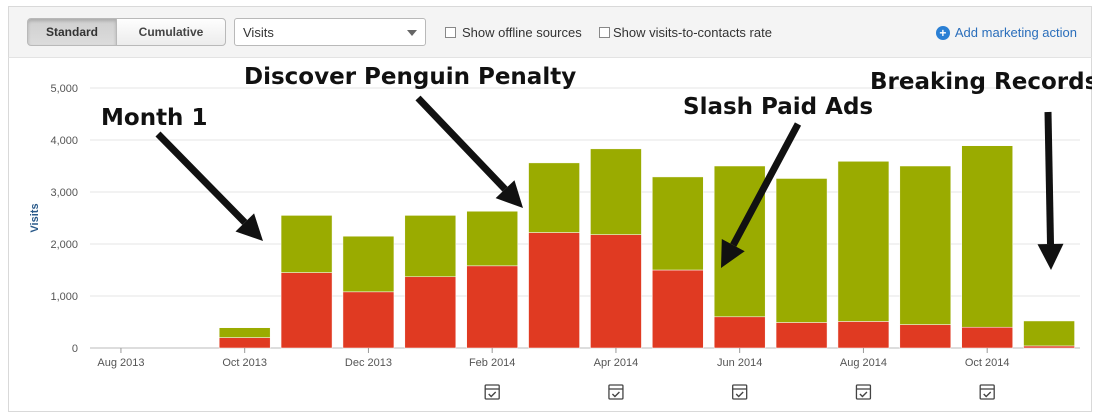 Image resolution: width=1100 pixels, height=420 pixels. What do you see at coordinates (522, 32) in the screenshot?
I see `show-offline-sources-label: Show offline sources` at bounding box center [522, 32].